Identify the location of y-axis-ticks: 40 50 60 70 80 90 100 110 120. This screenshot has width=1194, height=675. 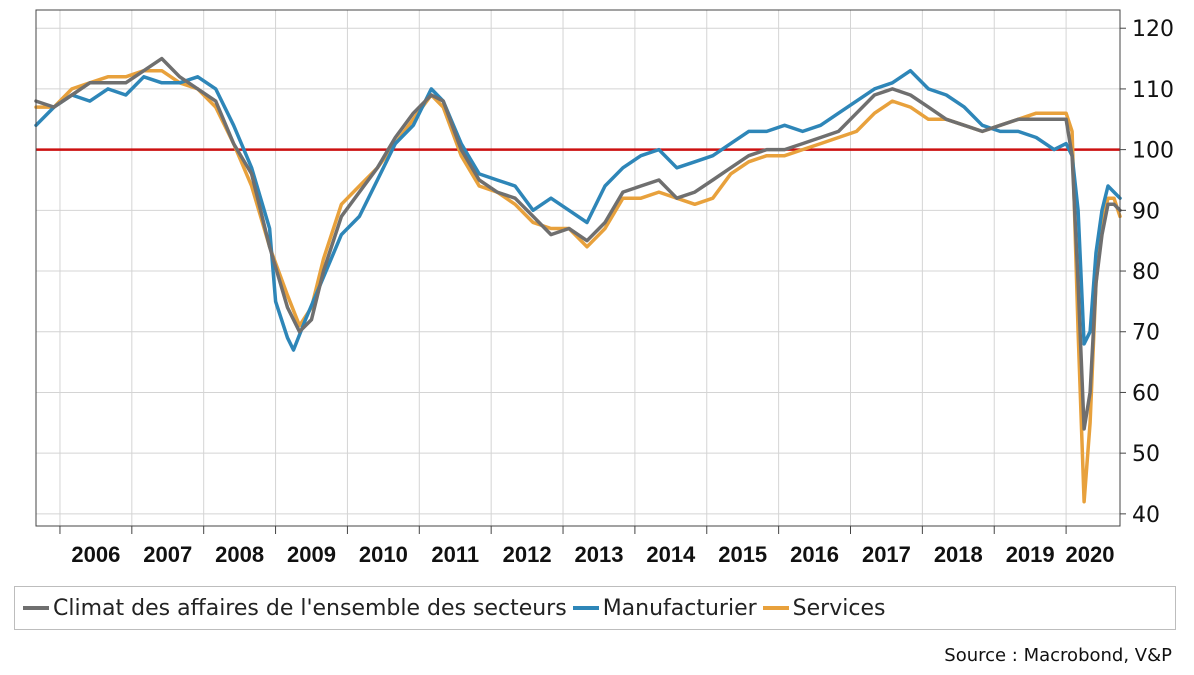
(1147, 272).